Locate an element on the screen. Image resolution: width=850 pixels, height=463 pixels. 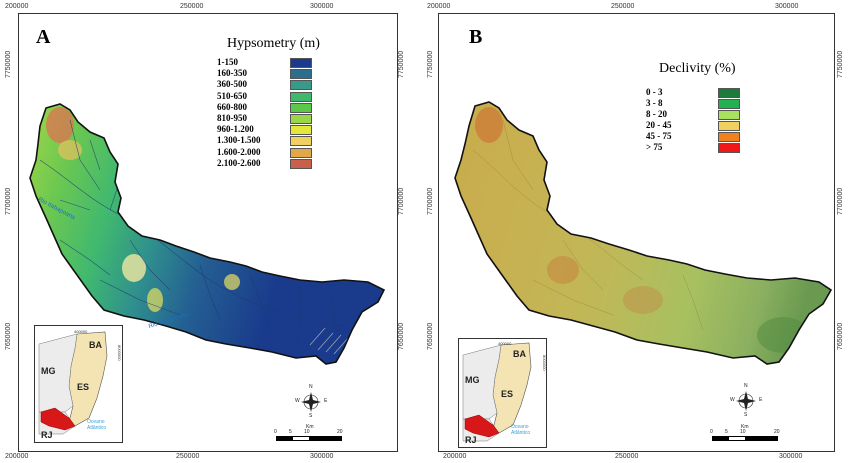
legend-item: 360-500 is located at coordinates (265, 85).